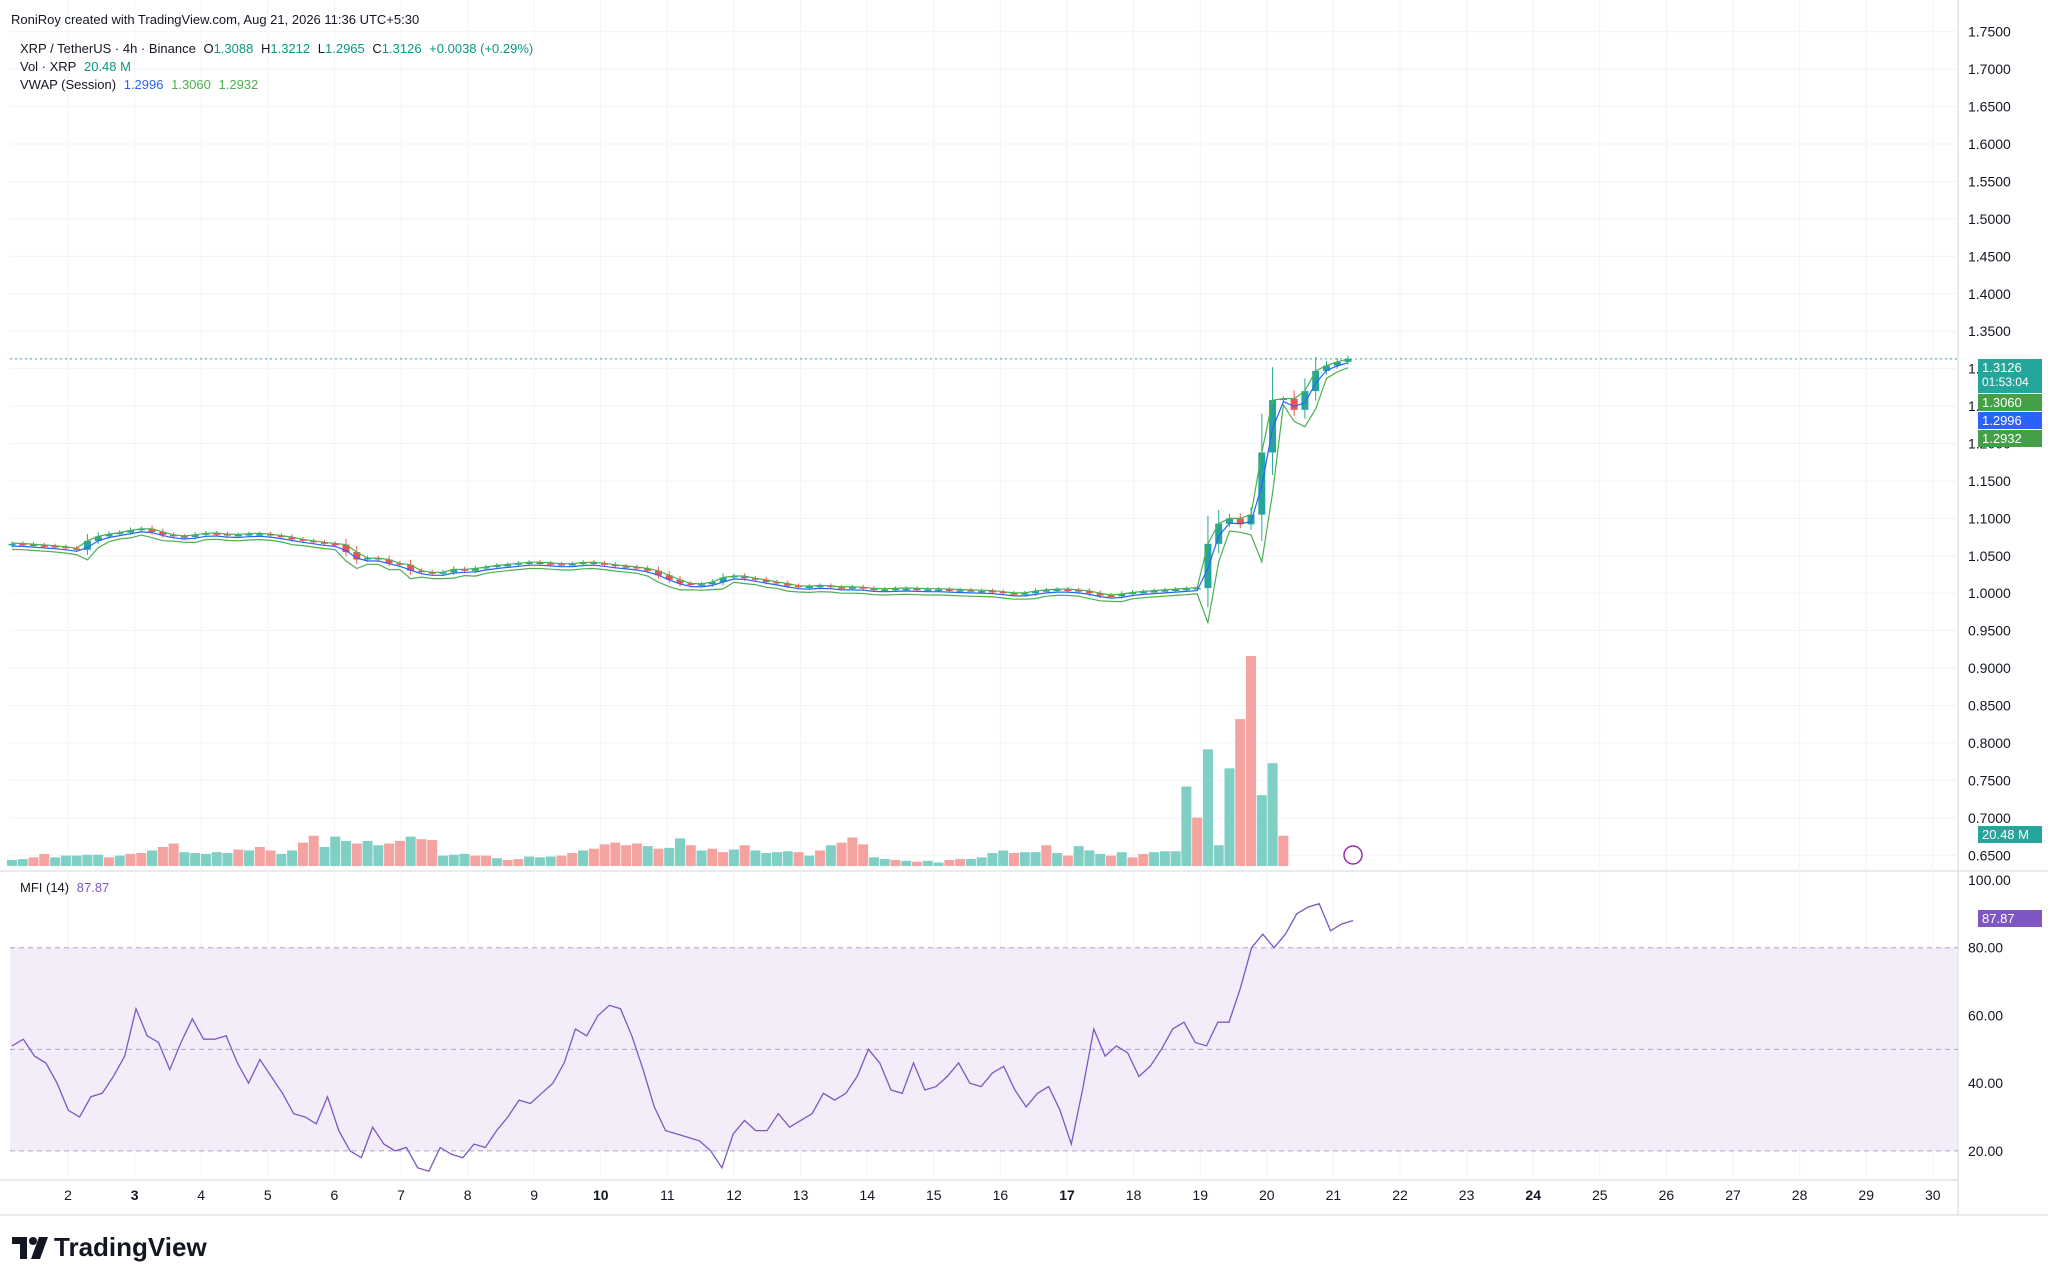  Describe the element at coordinates (109, 1247) in the screenshot. I see `tradingview-logo: TradingView` at that location.